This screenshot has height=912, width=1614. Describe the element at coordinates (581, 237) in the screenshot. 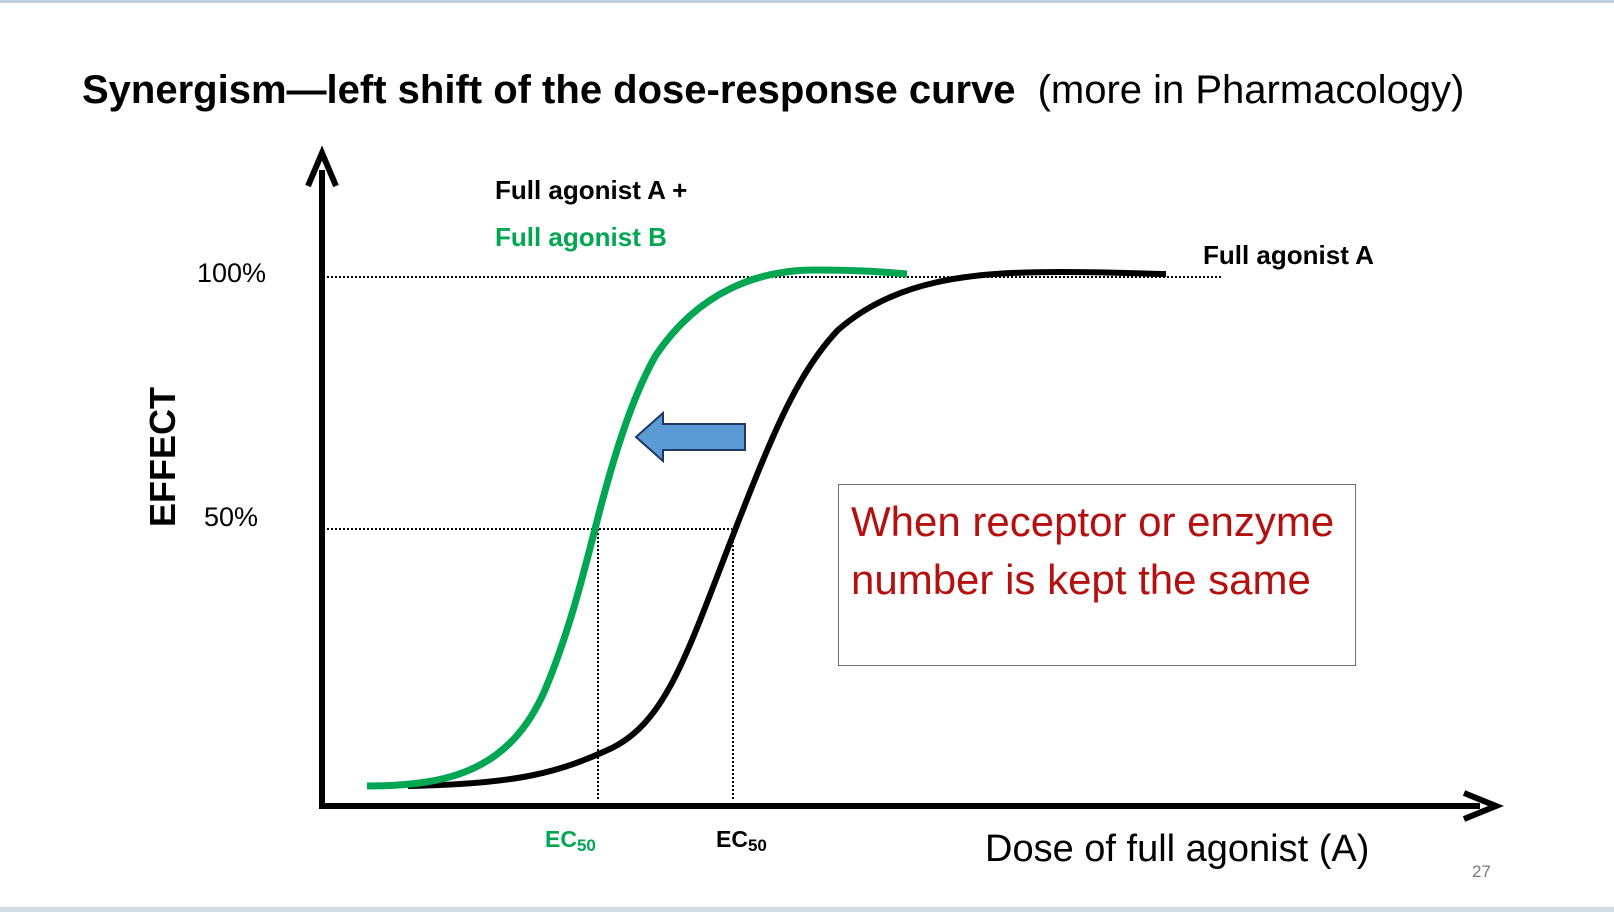

I see `label-combo-line2: Full agonist B` at that location.